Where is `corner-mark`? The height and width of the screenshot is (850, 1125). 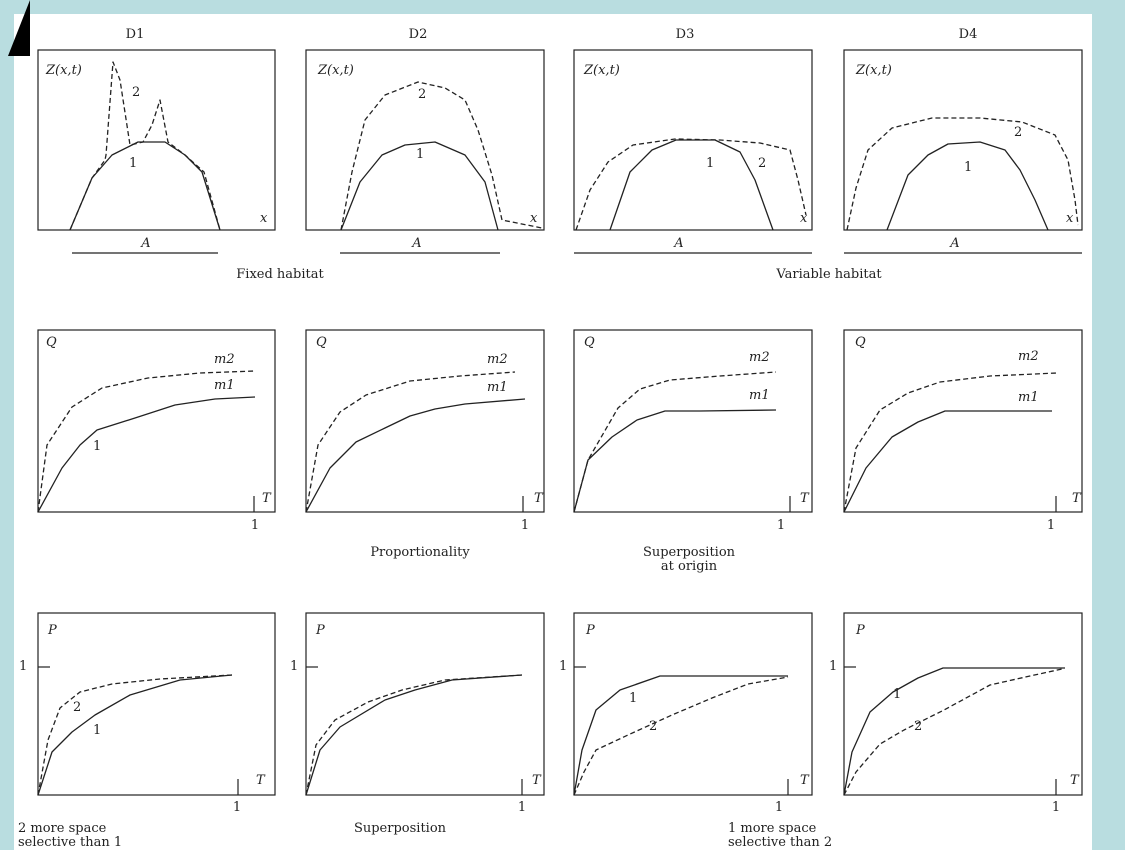 corner-mark is located at coordinates (19, 28).